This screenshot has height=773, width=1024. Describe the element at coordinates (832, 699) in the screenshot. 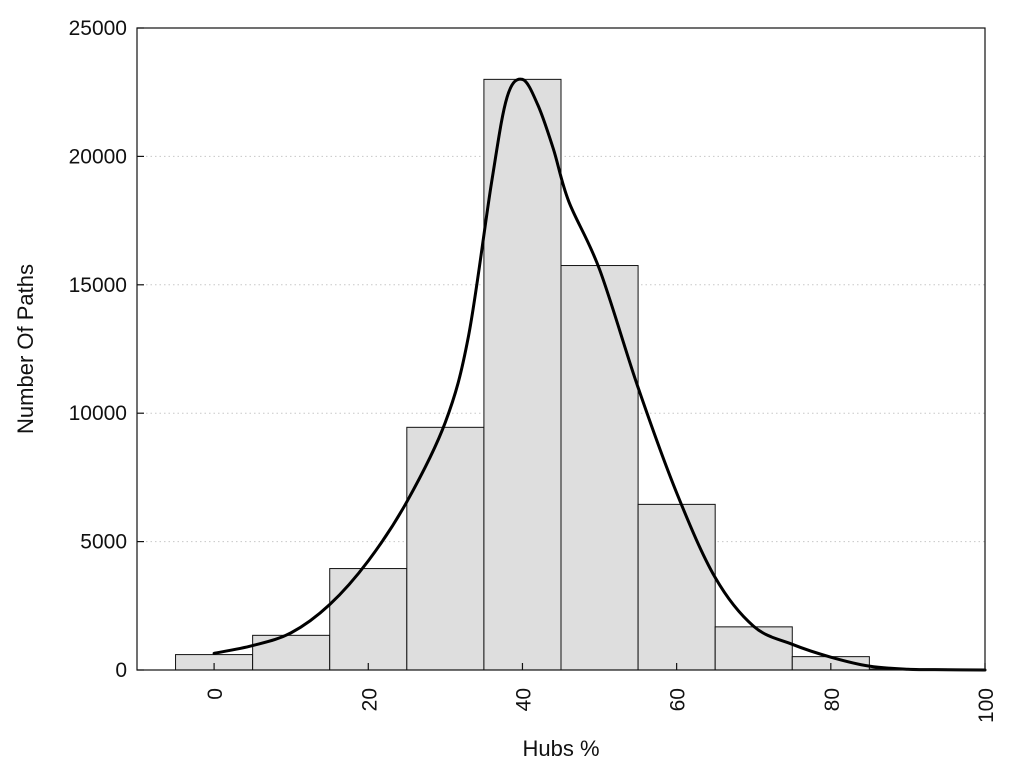

I see `x-tick-label-4: 80` at that location.